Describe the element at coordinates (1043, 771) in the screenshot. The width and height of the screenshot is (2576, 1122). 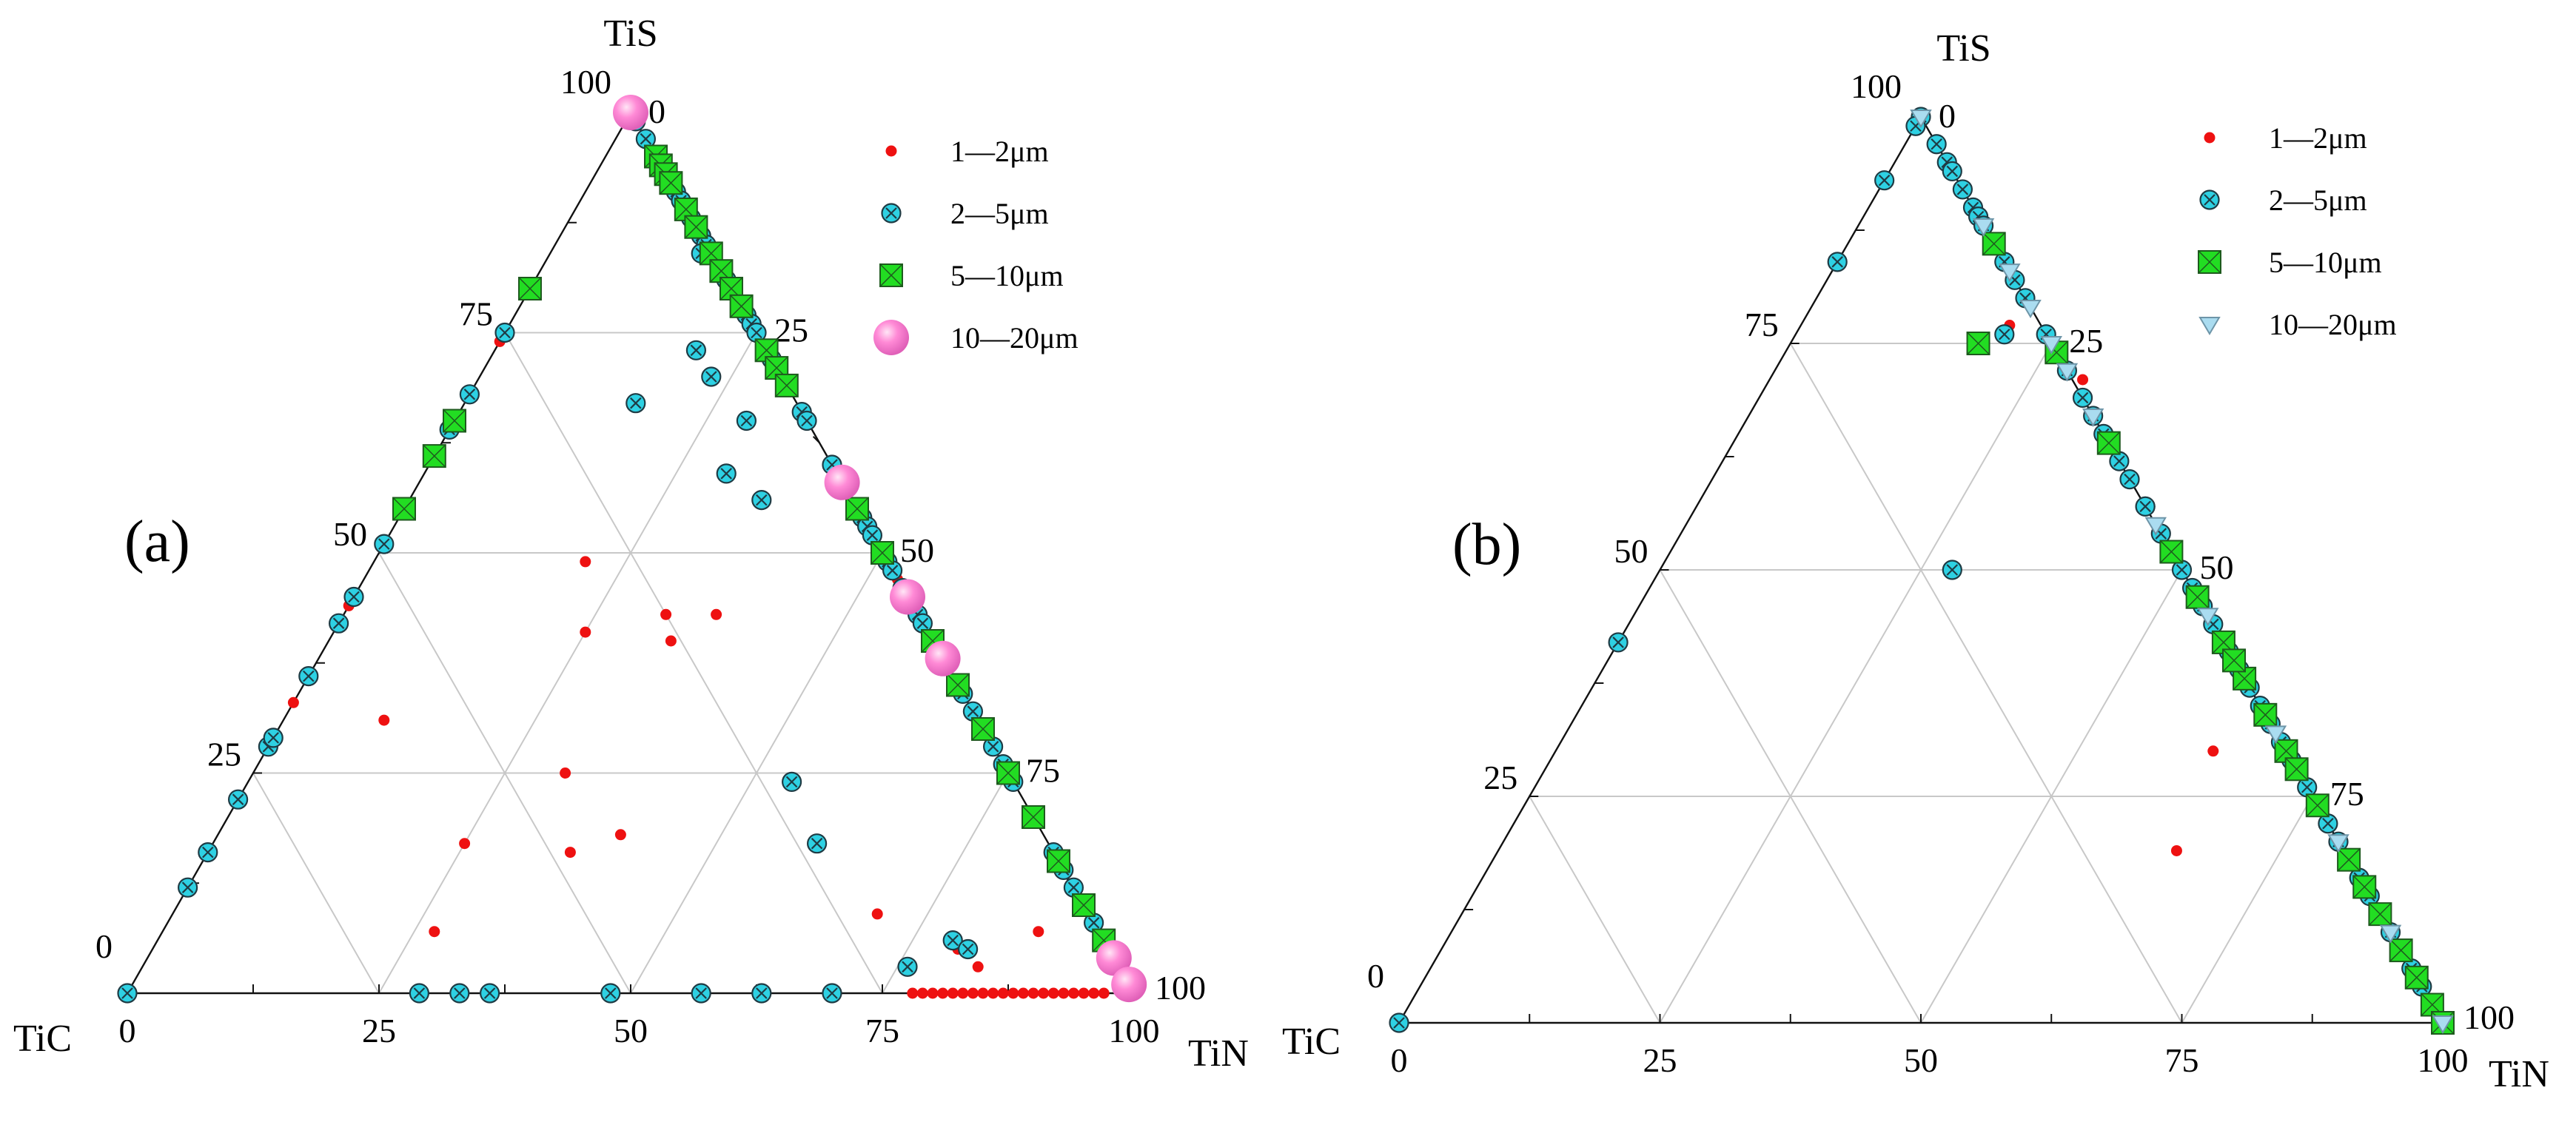
I see `tic-tick-label: 75` at that location.